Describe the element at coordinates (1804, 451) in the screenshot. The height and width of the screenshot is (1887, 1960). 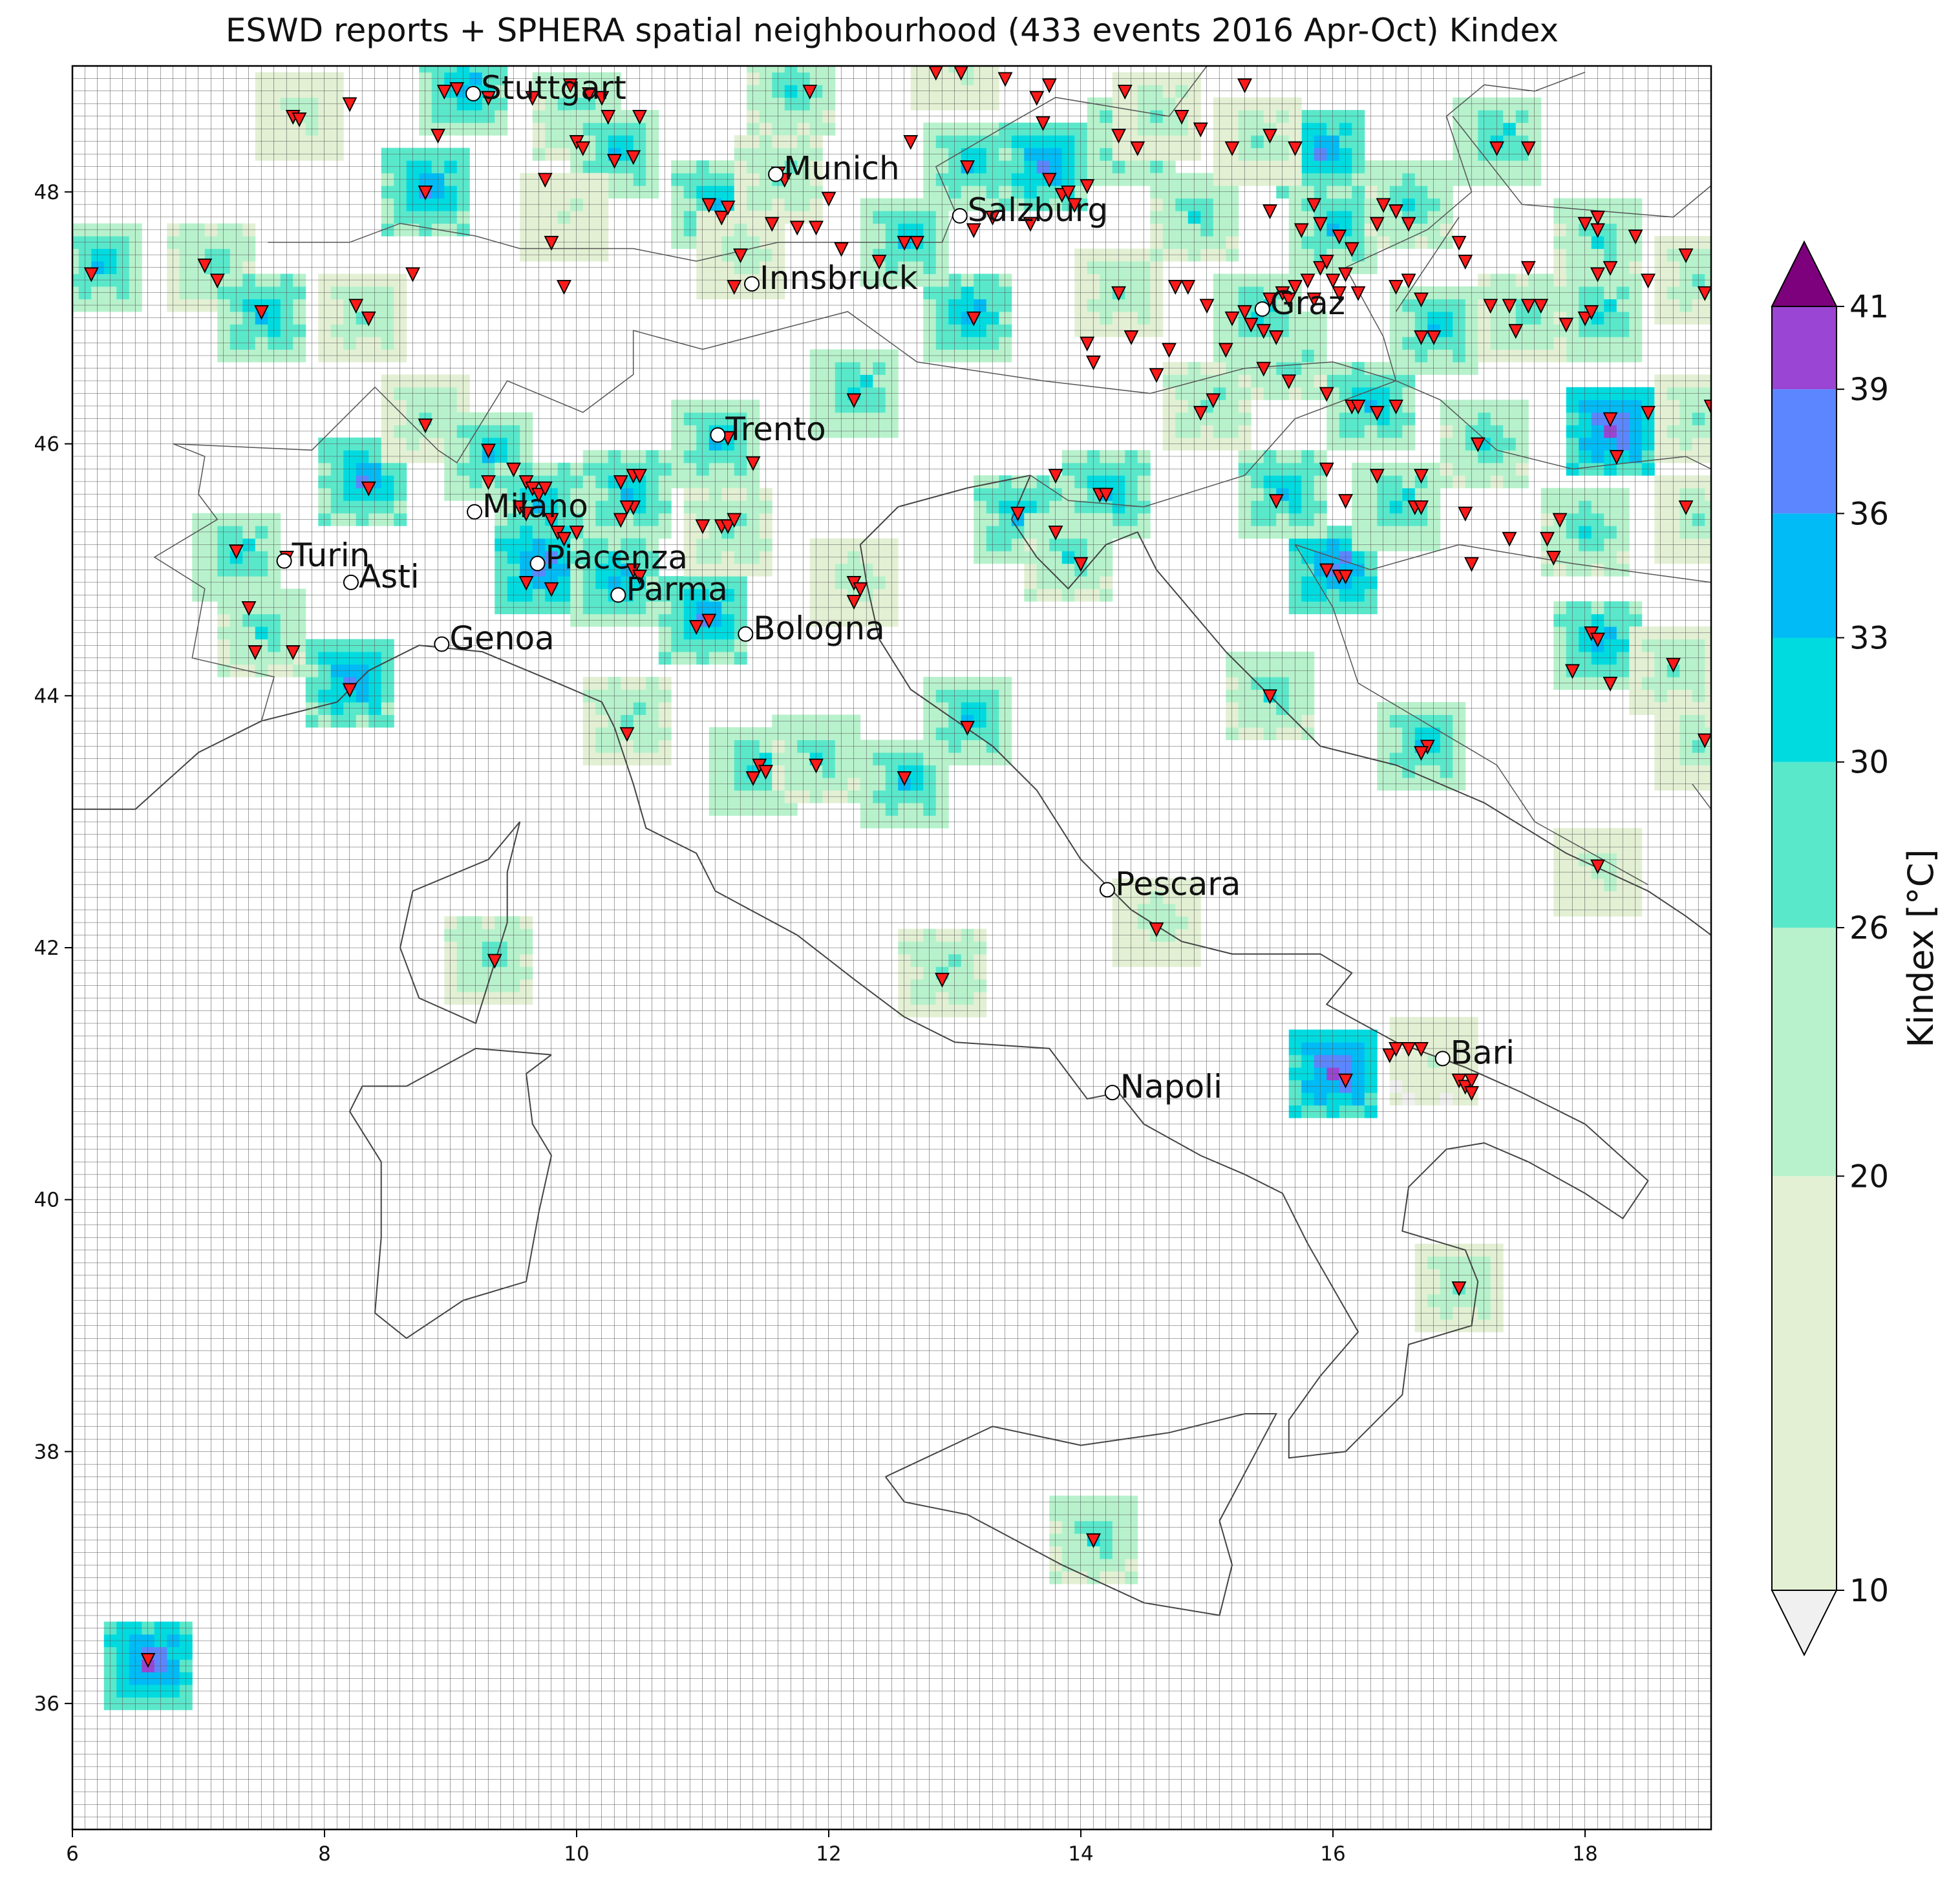
I see `colorbar-segment` at that location.